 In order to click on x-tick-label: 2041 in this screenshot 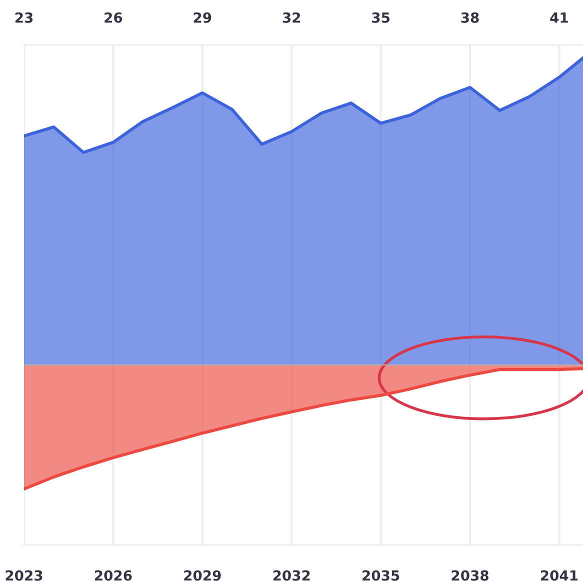, I will do `click(559, 575)`.